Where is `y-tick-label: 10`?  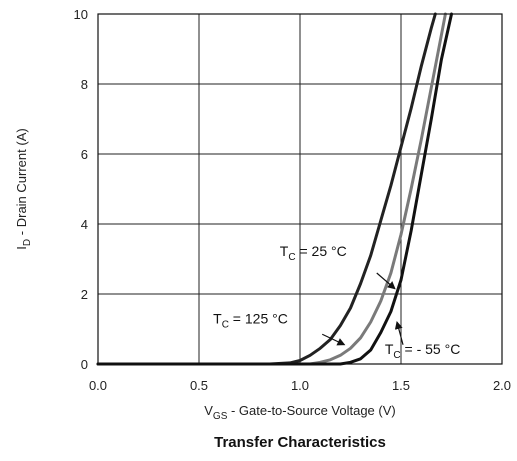 y-tick-label: 10 is located at coordinates (81, 14).